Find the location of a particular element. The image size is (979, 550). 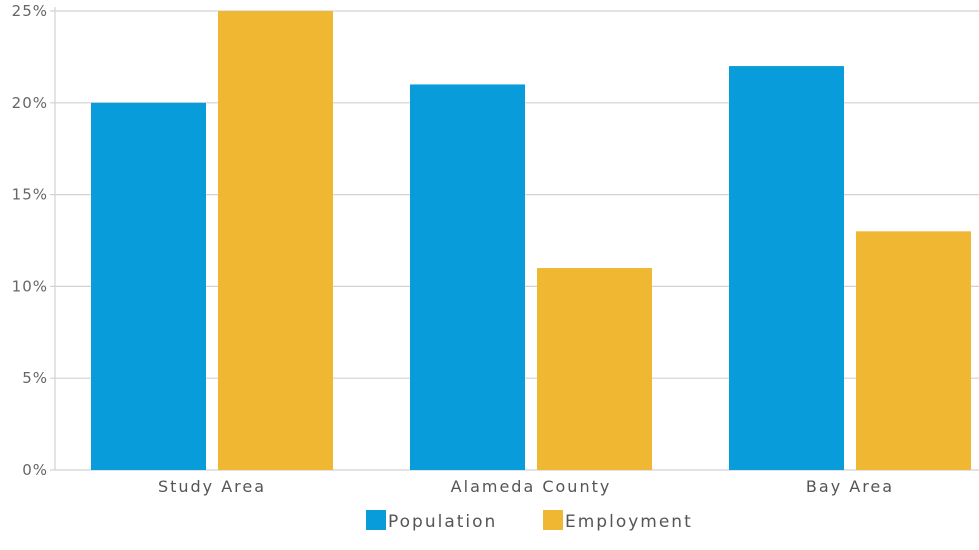

legend-label-employment: Employment is located at coordinates (629, 522).